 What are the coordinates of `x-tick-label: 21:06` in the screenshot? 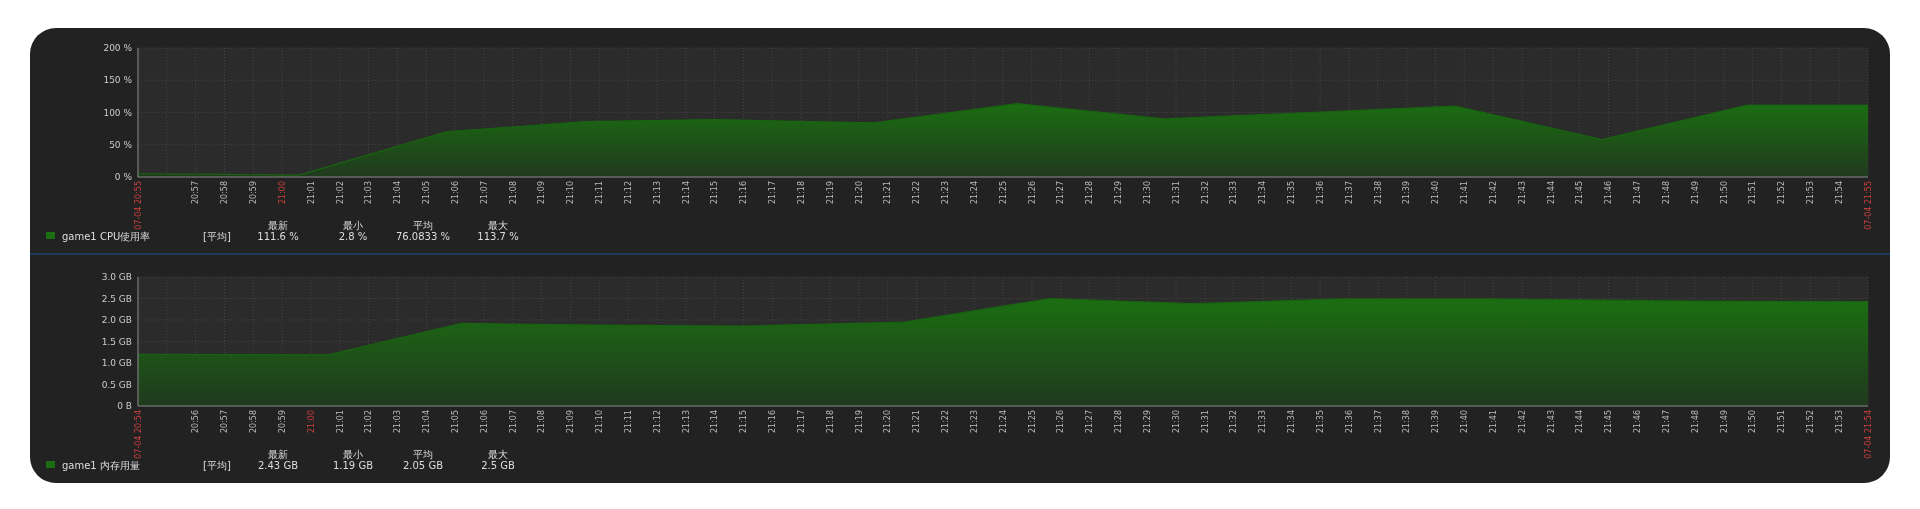 It's located at (484, 422).